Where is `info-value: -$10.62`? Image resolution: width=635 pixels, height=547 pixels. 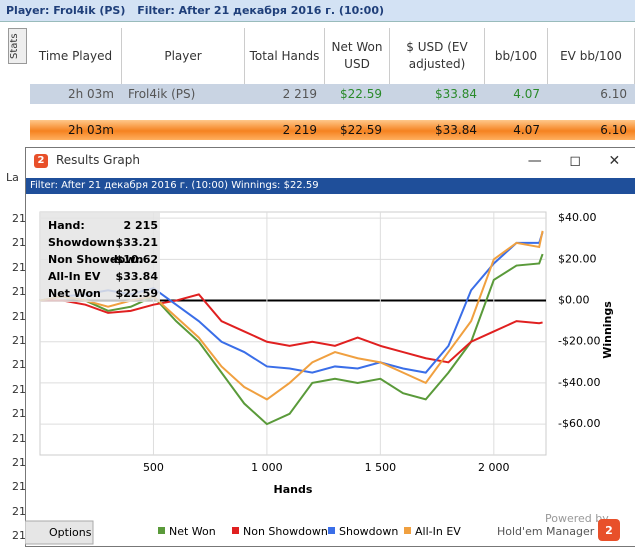 info-value: -$10.62 is located at coordinates (134, 259).